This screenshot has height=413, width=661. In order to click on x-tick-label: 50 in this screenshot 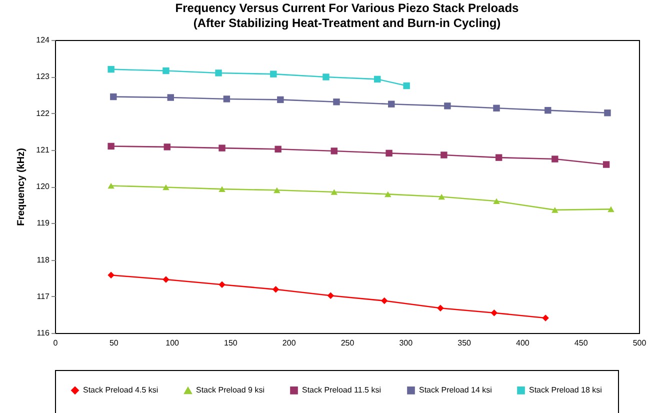, I will do `click(114, 343)`.